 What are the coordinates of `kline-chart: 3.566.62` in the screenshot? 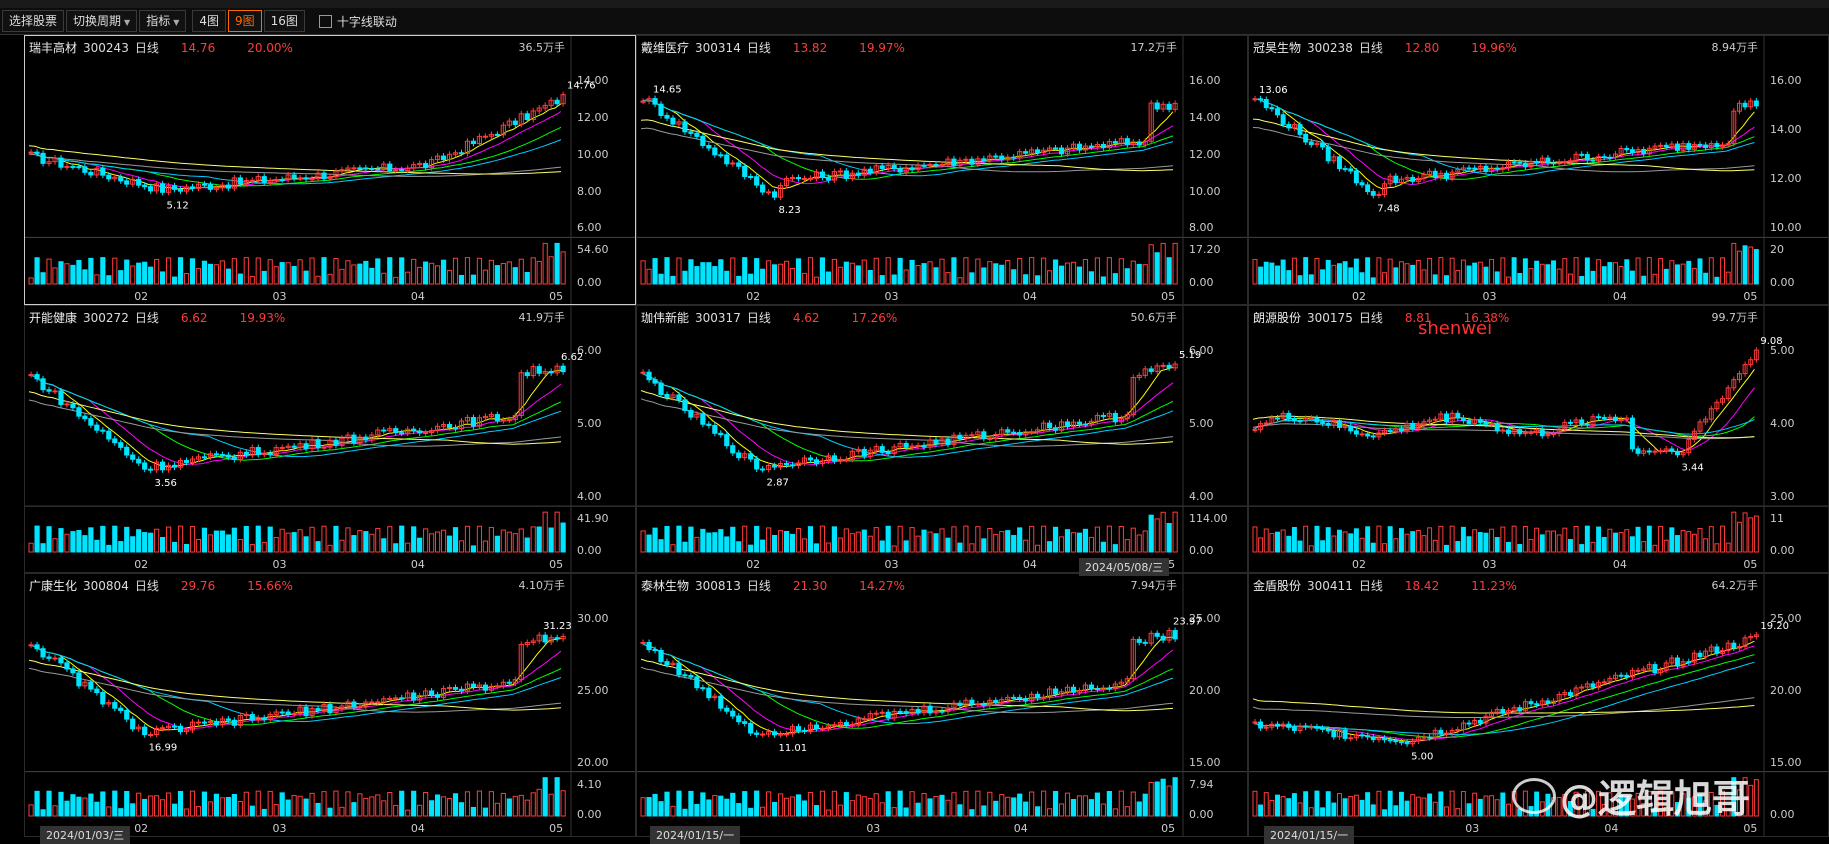 It's located at (330, 439).